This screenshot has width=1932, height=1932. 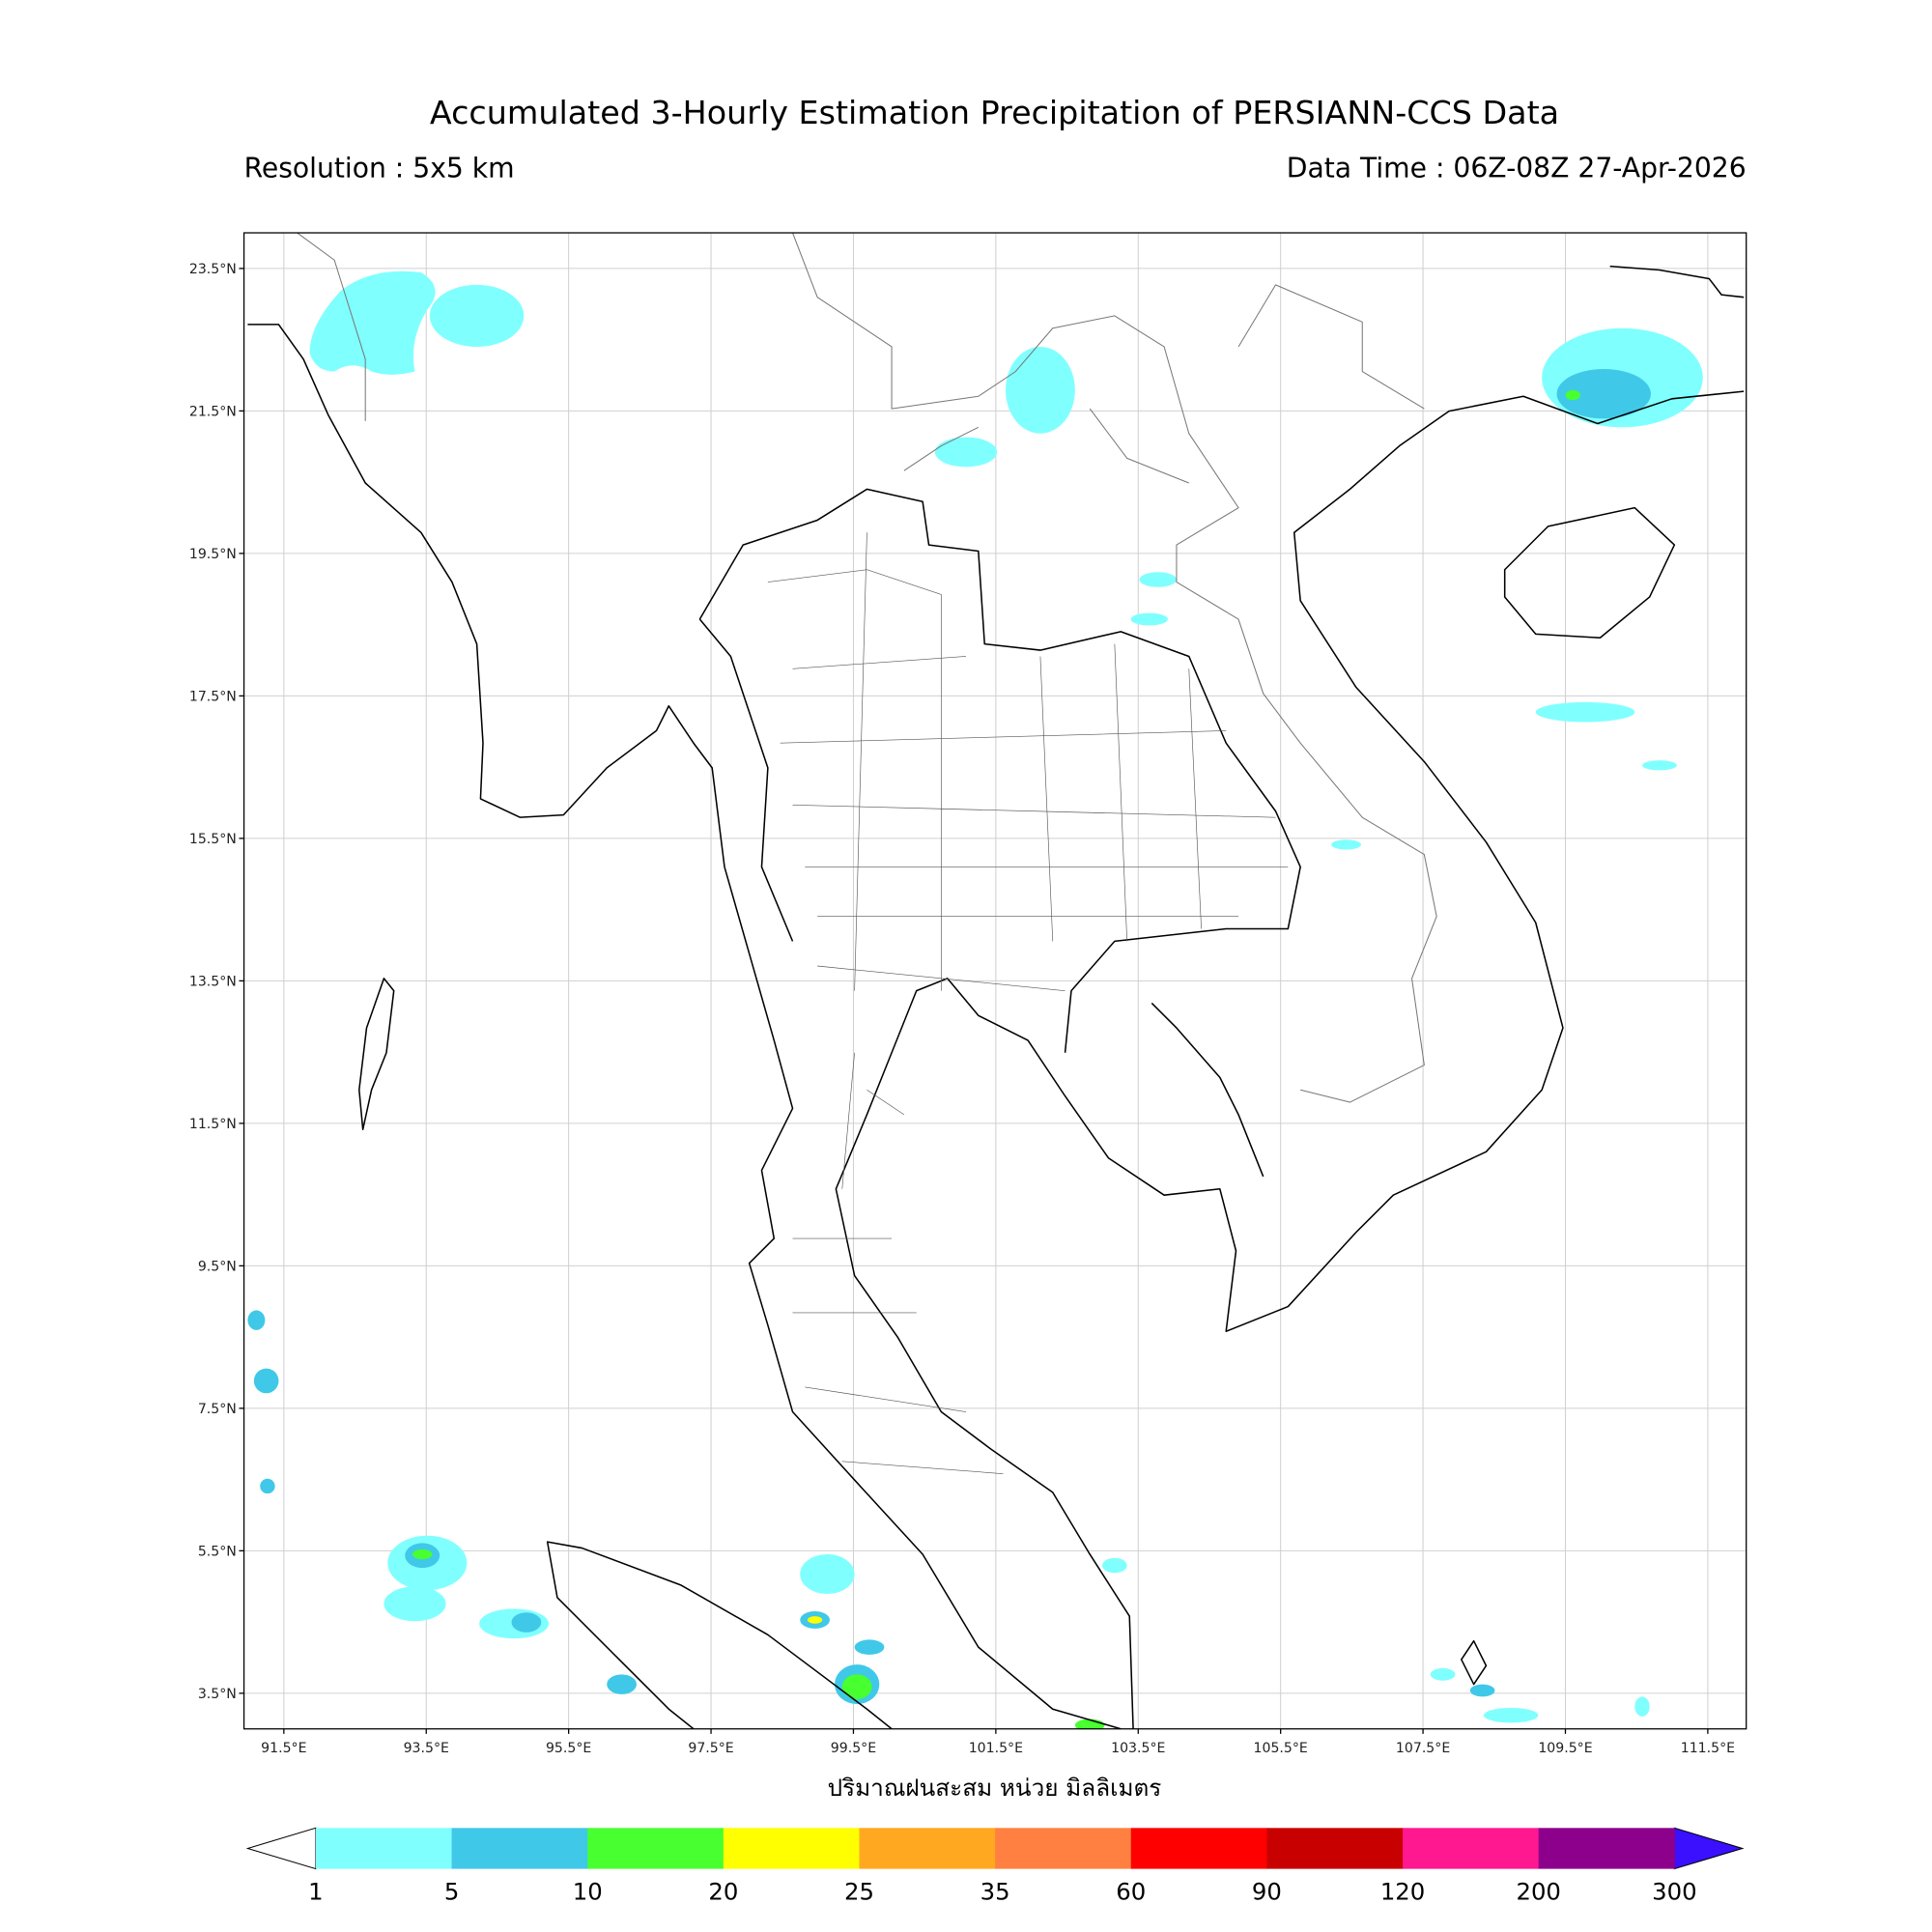 I want to click on colorbar-label: 1, so click(x=316, y=1892).